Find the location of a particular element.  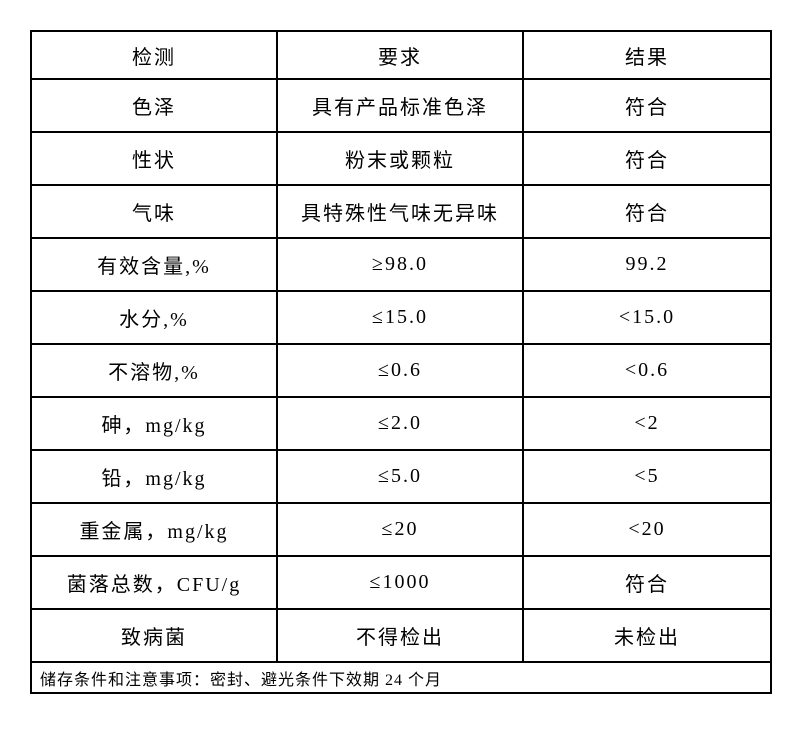

header-cell-requirement: 要求 is located at coordinates (400, 55).